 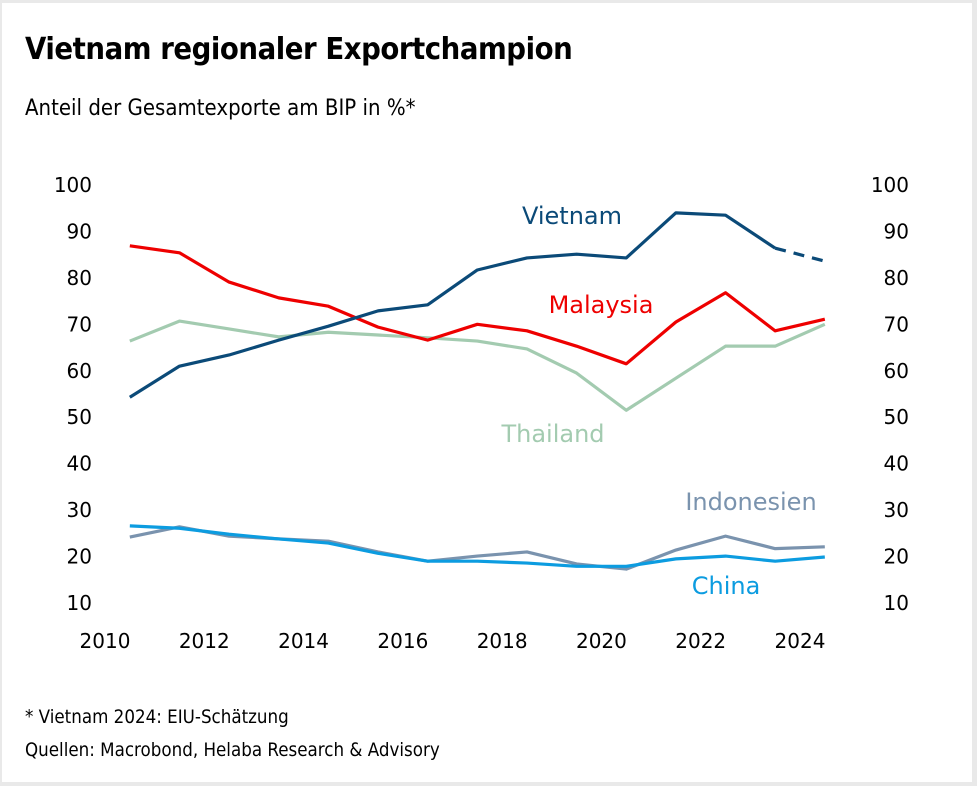 I want to click on y-tick-label-right: 90, so click(x=896, y=231).